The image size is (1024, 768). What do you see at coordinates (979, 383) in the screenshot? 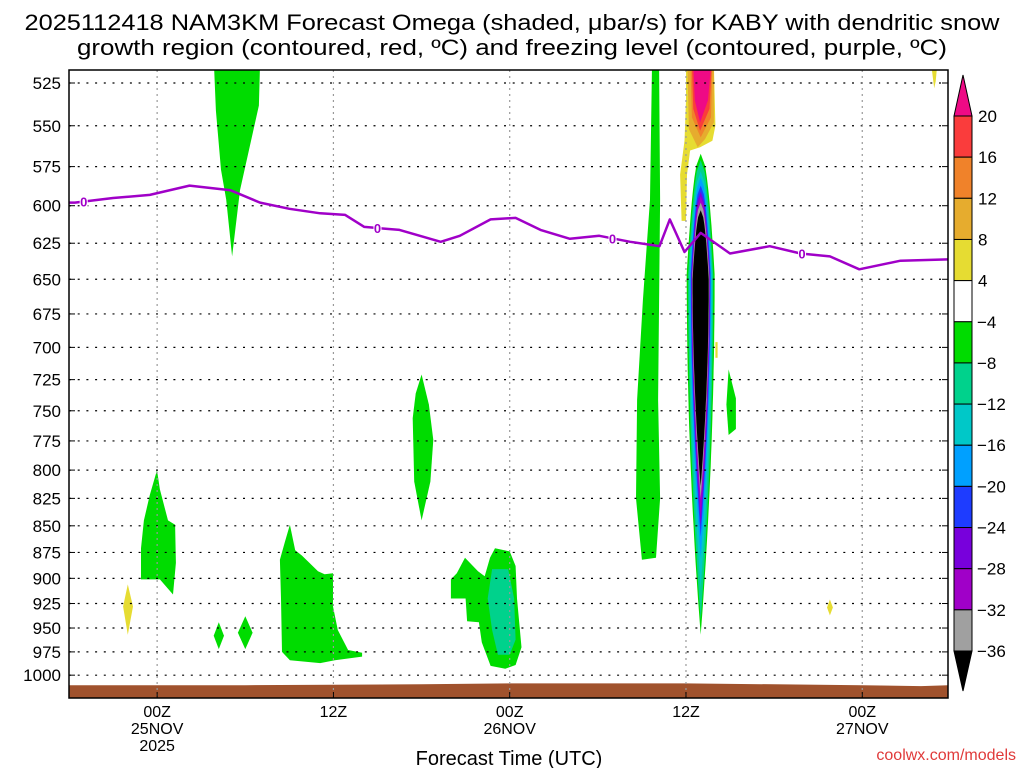
I see `colorbar: 20 16 12 8 4 −4 −8 −12 −16 −20 −24 −28 −32 −36` at bounding box center [979, 383].